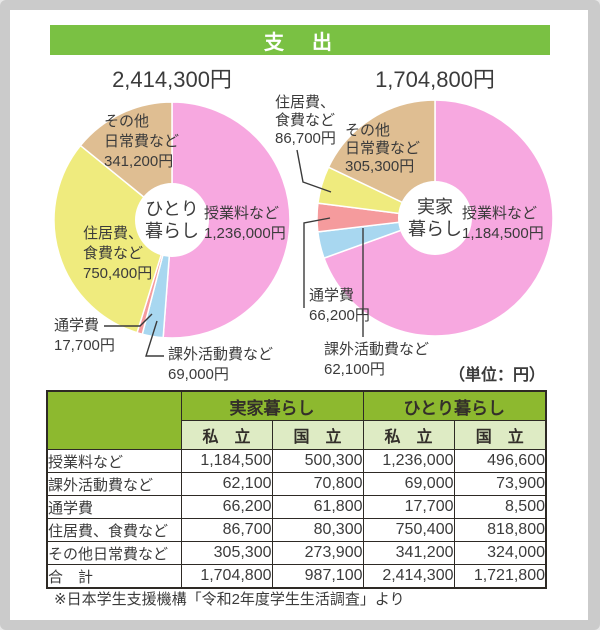 The image size is (600, 630). I want to click on pie-center-label-hitori: ひとり 暮らし, so click(172, 220).